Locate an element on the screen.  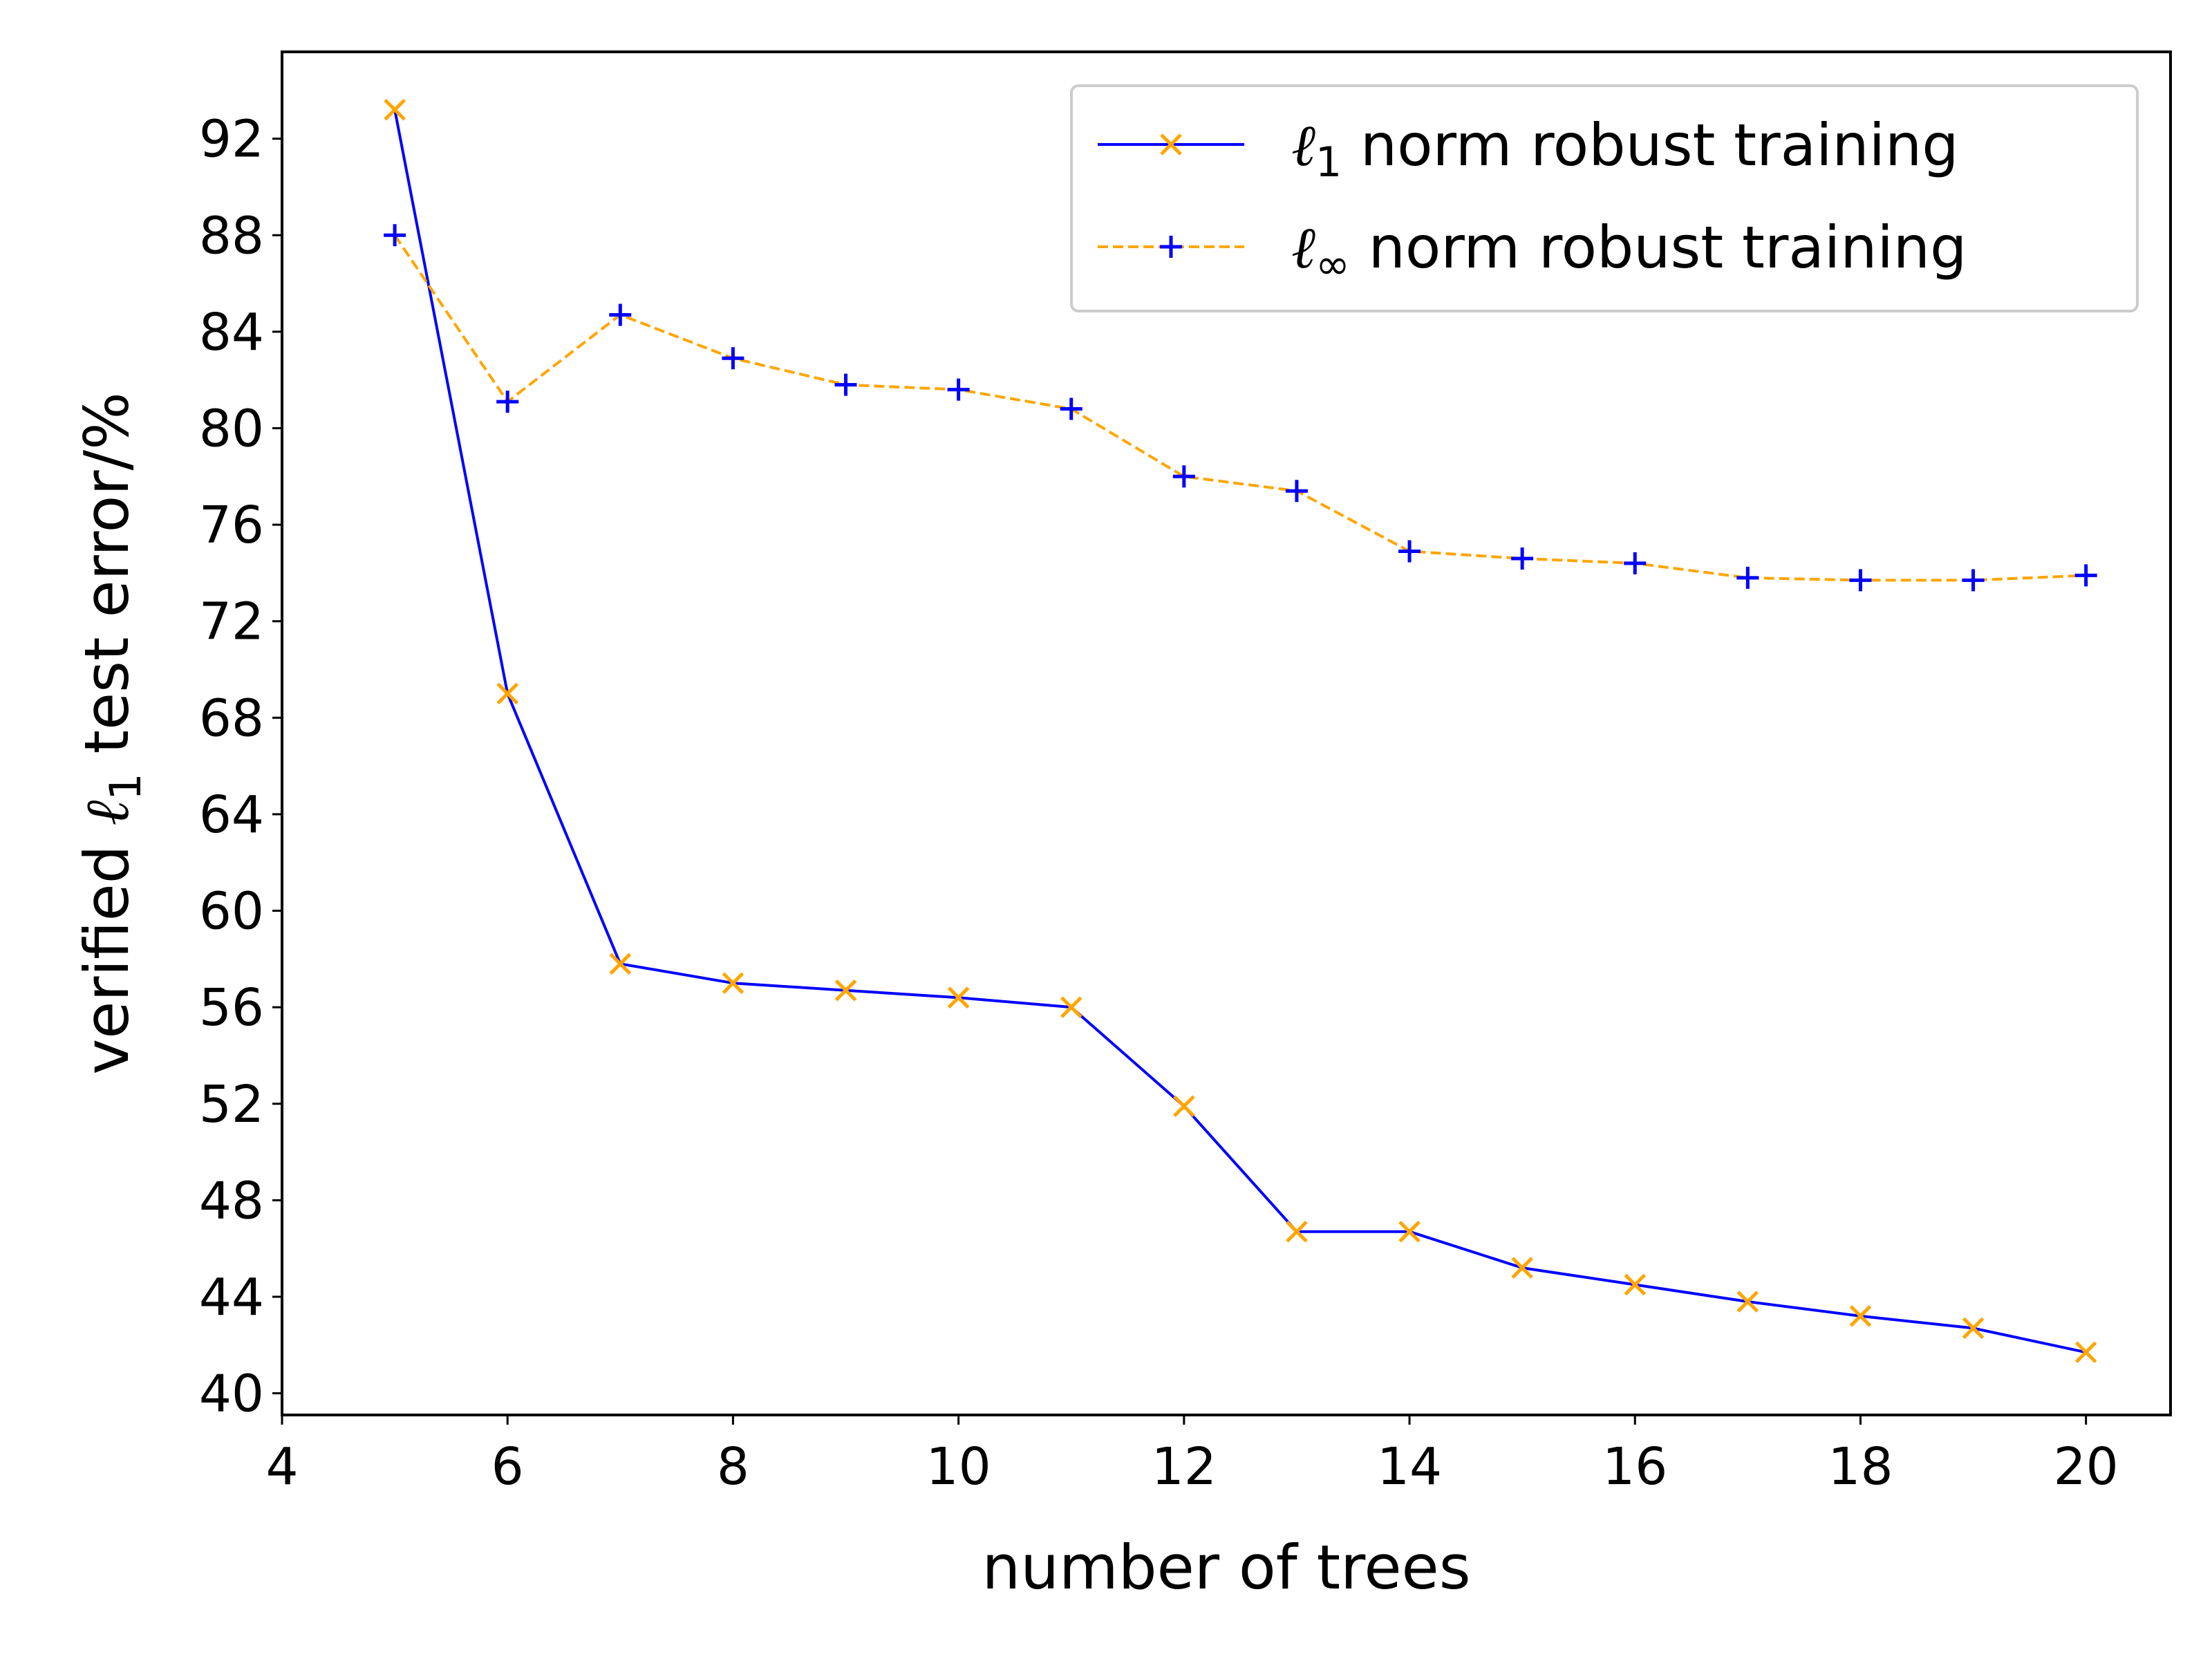
x-tick-label: 8 is located at coordinates (733, 1467).